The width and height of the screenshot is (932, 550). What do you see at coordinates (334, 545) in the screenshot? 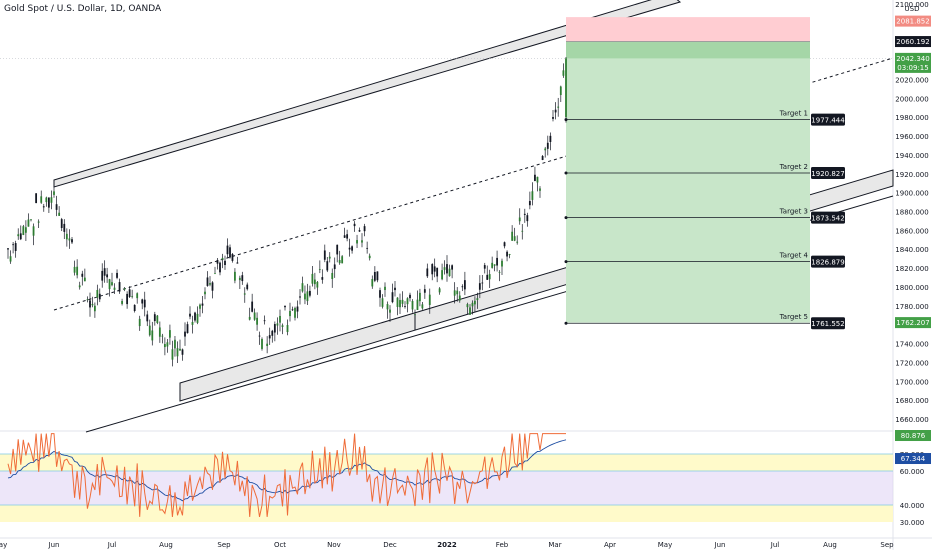
I see `time-tick-label: Nov` at bounding box center [334, 545].